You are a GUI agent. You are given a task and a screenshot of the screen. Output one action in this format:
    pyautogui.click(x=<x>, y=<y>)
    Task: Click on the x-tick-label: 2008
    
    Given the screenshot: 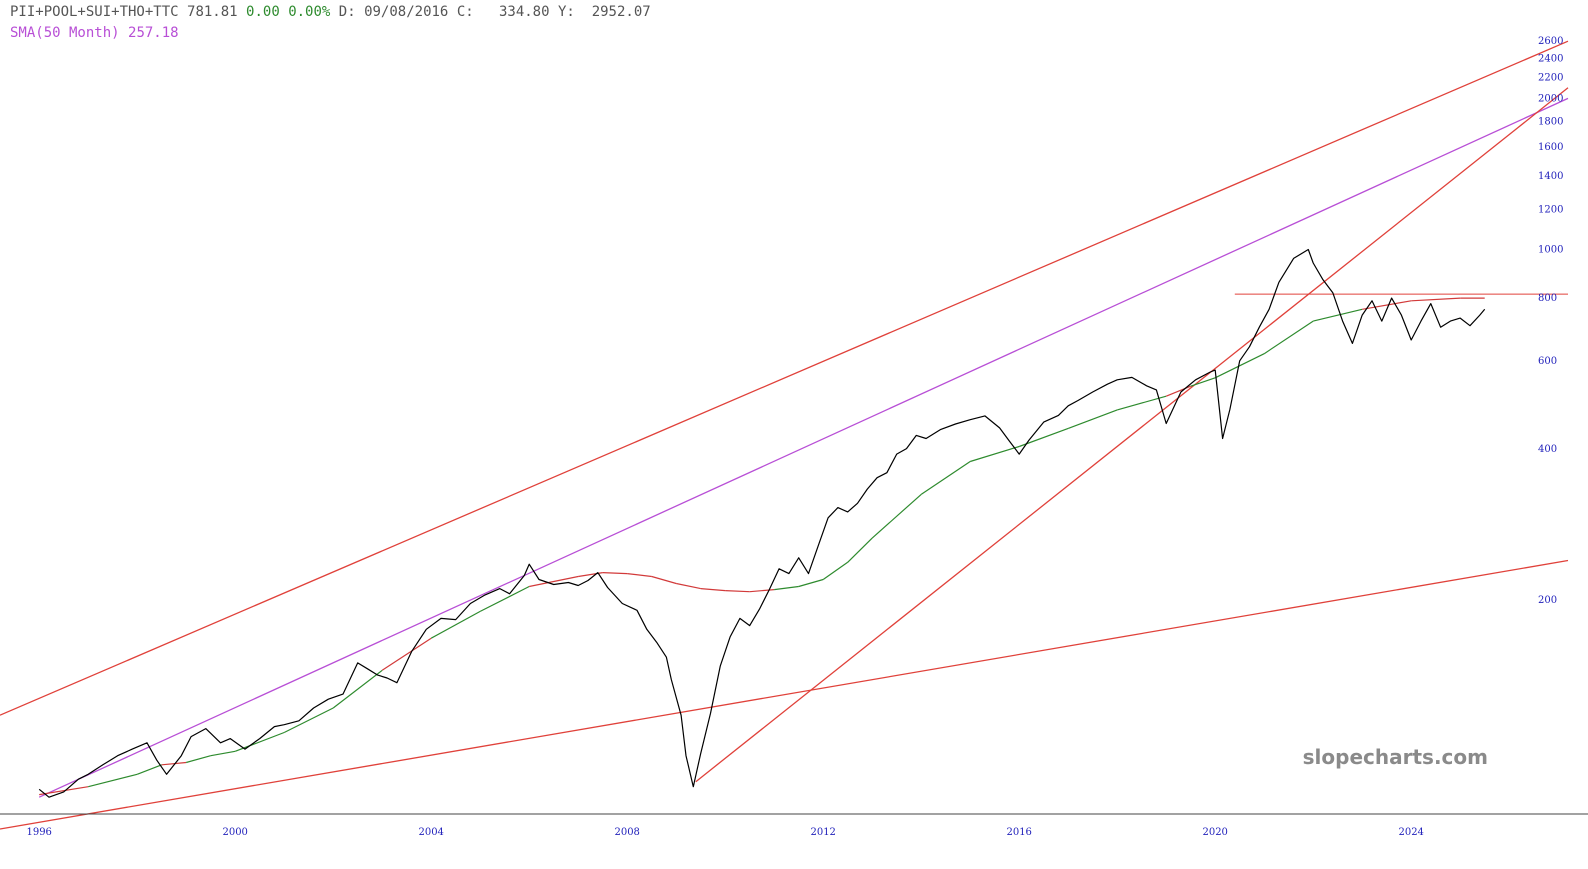 What is the action you would take?
    pyautogui.click(x=626, y=832)
    